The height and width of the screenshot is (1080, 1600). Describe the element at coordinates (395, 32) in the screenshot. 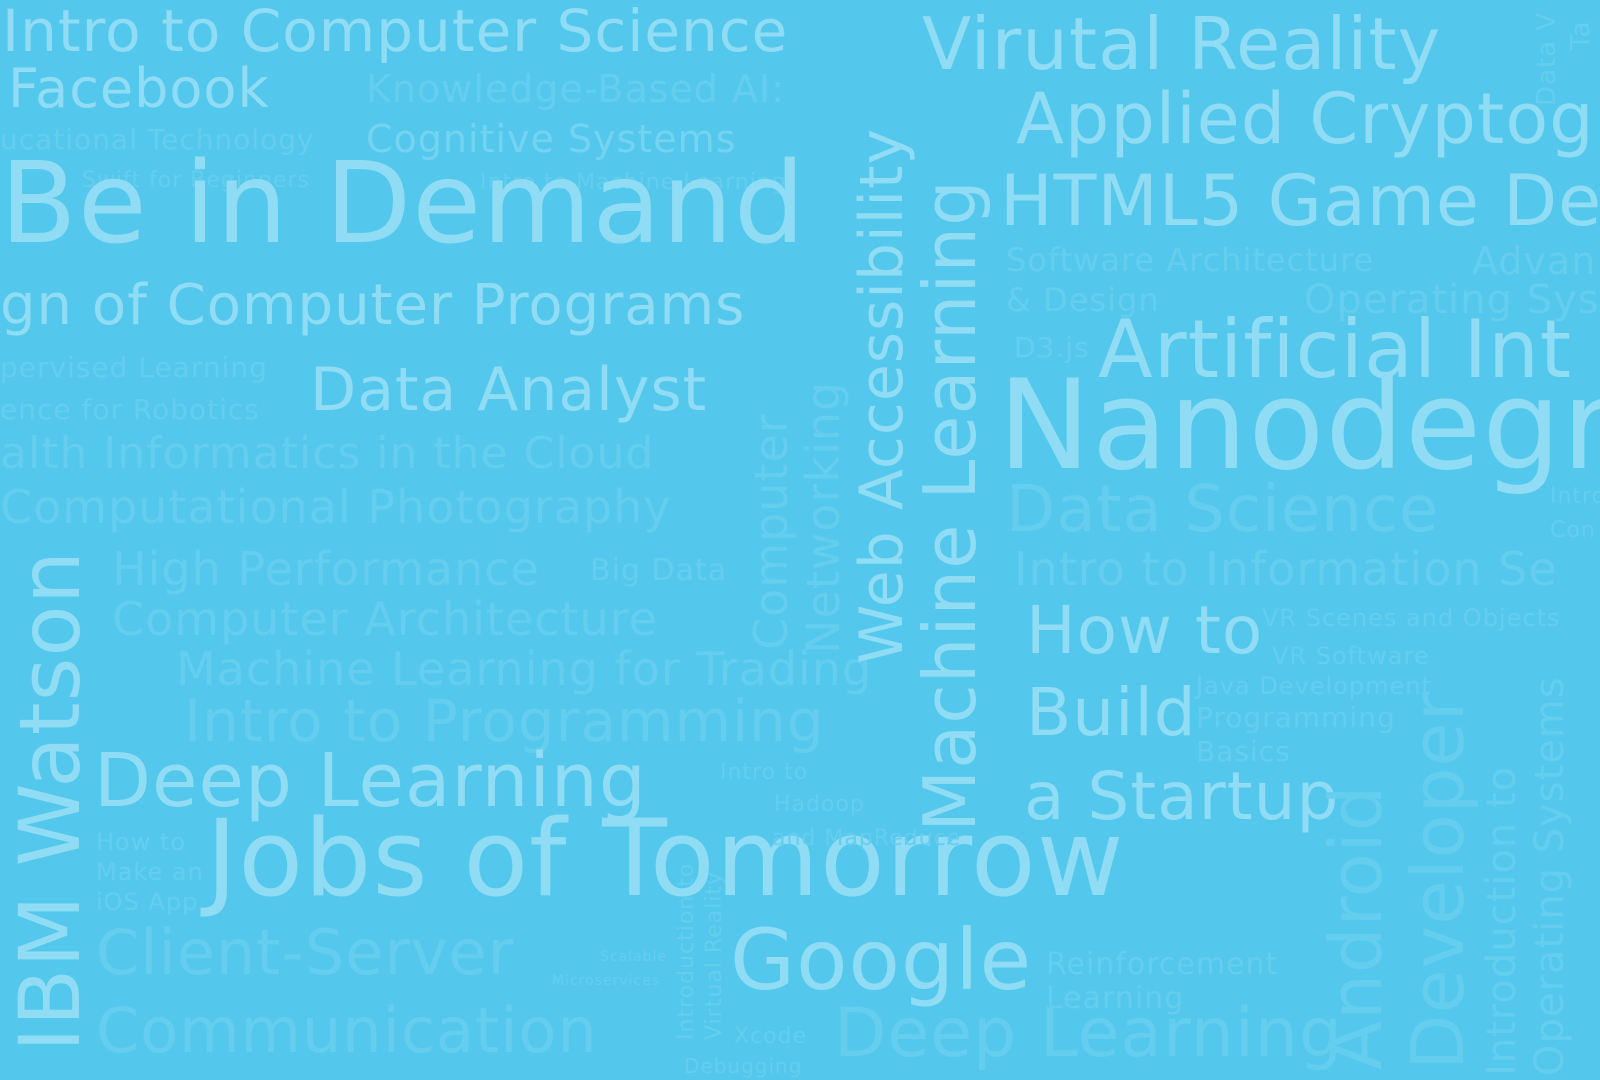

I see `word-intro-to-computer-science: Intro to Computer Science` at that location.